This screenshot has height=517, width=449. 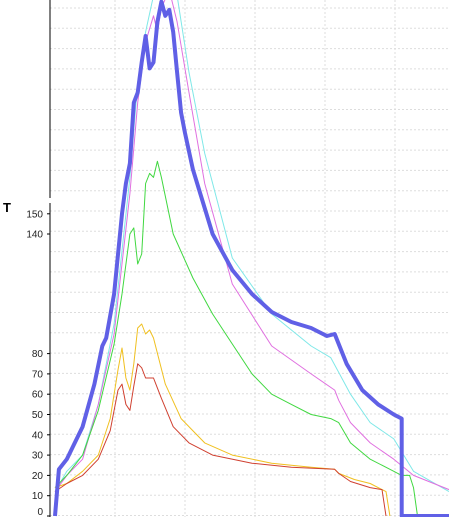 I want to click on y-tick-label: 70, so click(x=38, y=374).